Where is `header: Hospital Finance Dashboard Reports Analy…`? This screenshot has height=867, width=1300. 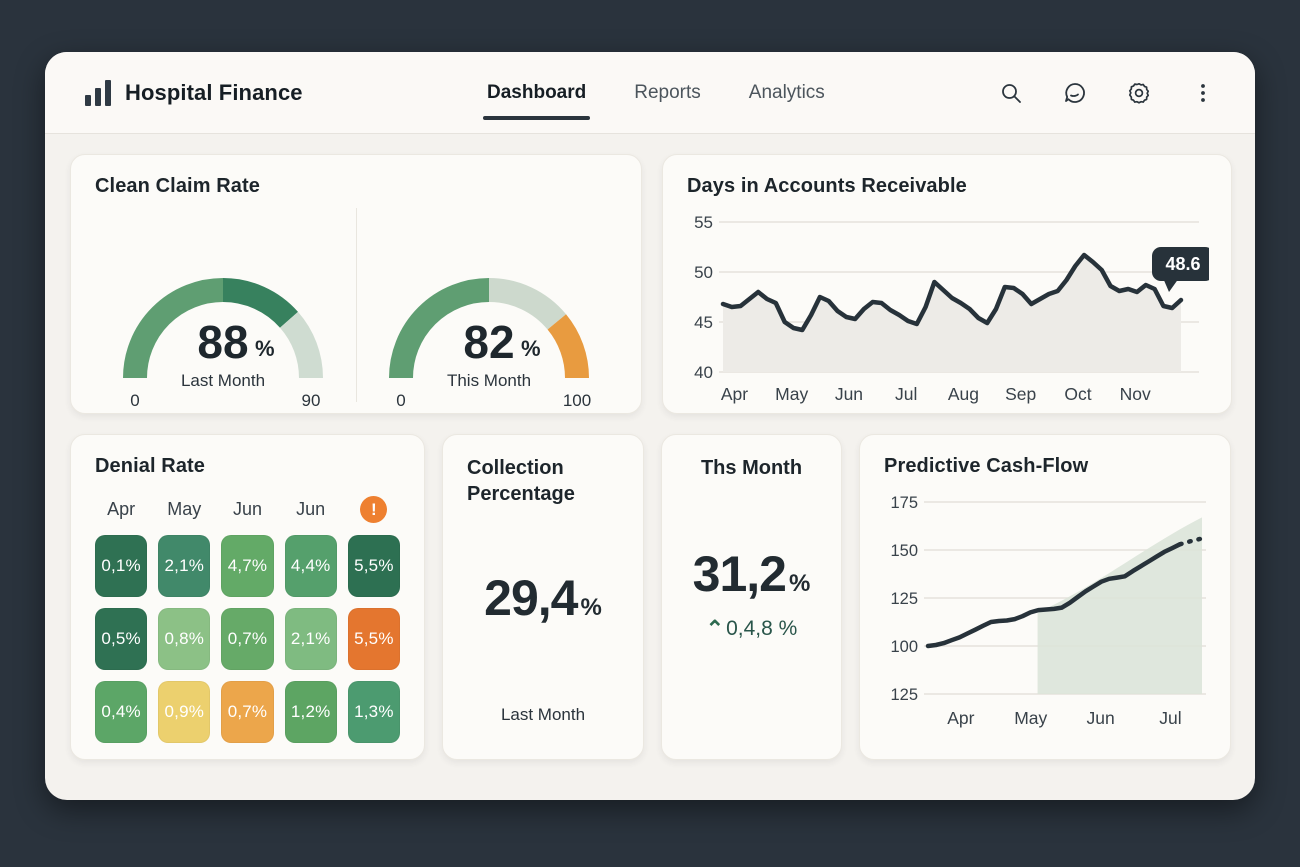
header: Hospital Finance Dashboard Reports Analy… is located at coordinates (650, 93).